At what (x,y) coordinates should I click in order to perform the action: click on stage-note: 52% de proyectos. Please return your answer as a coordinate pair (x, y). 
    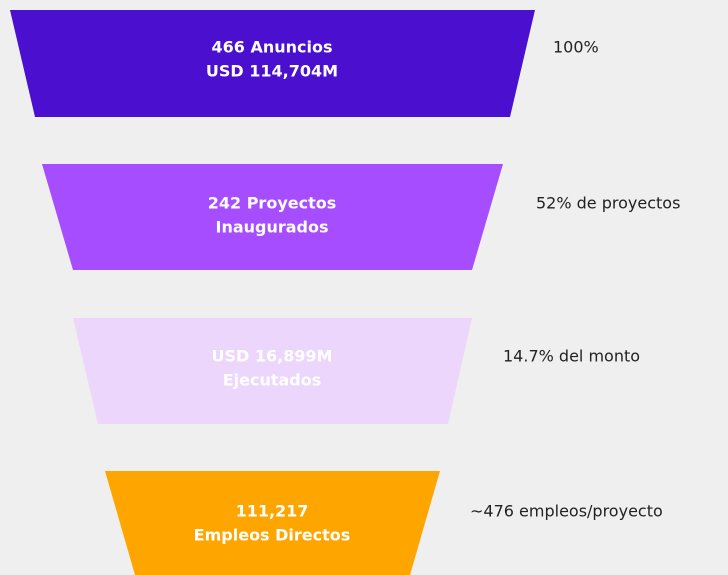
    Looking at the image, I should click on (608, 203).